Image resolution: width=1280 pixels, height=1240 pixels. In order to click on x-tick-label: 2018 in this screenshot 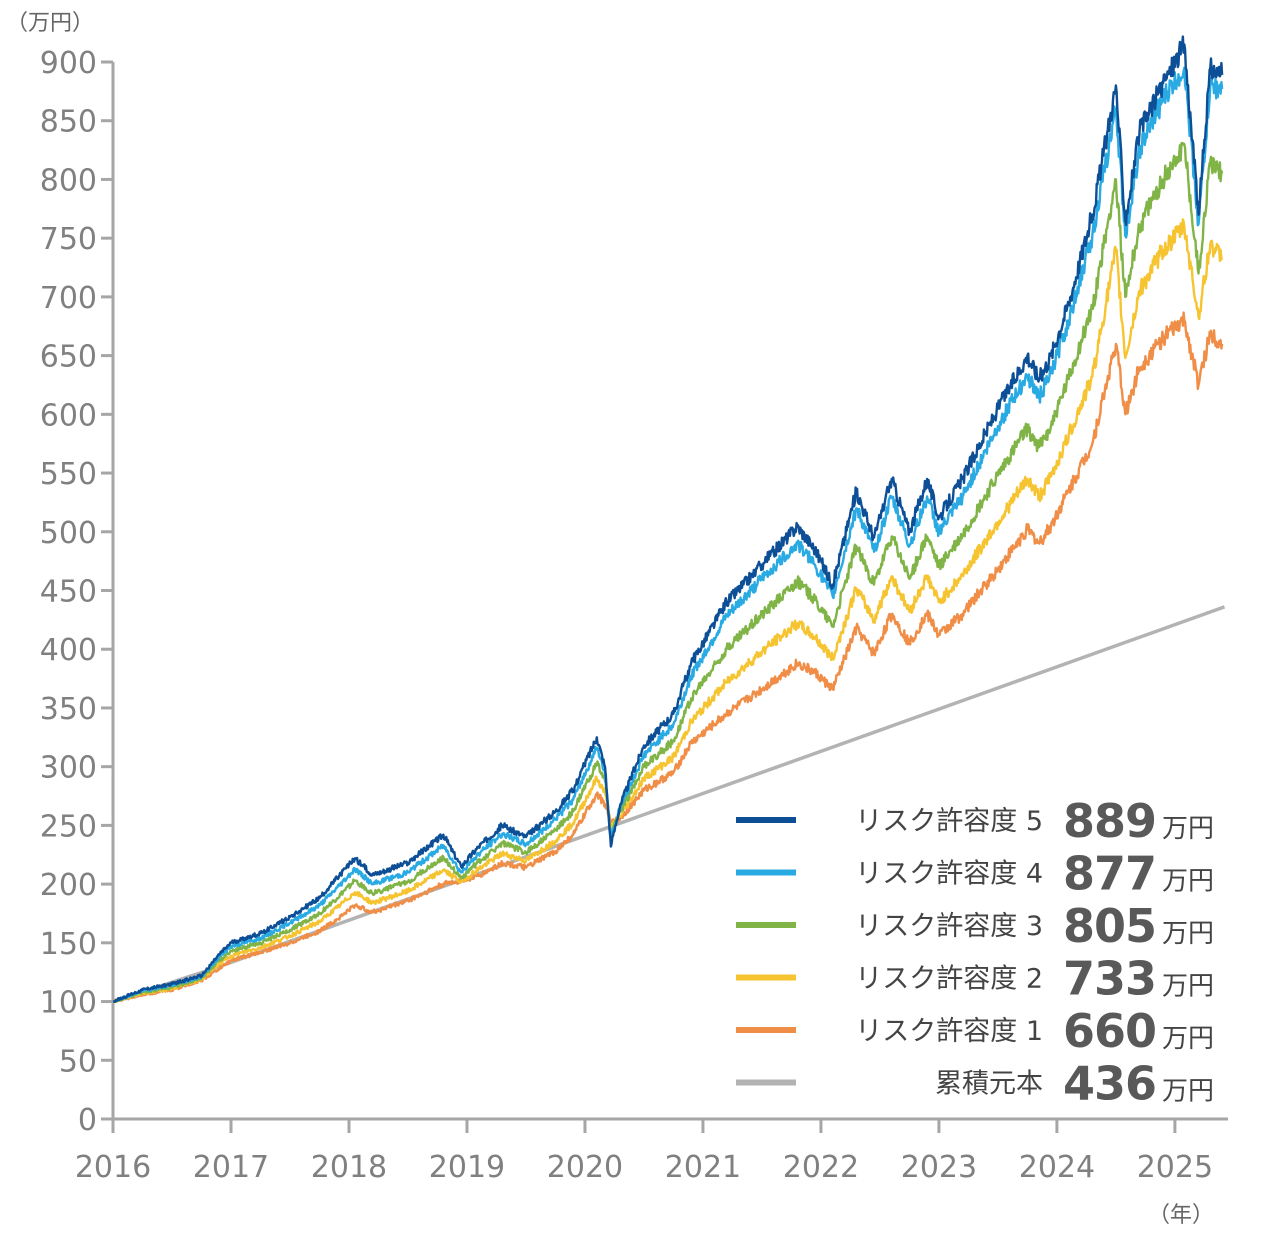, I will do `click(349, 1167)`.